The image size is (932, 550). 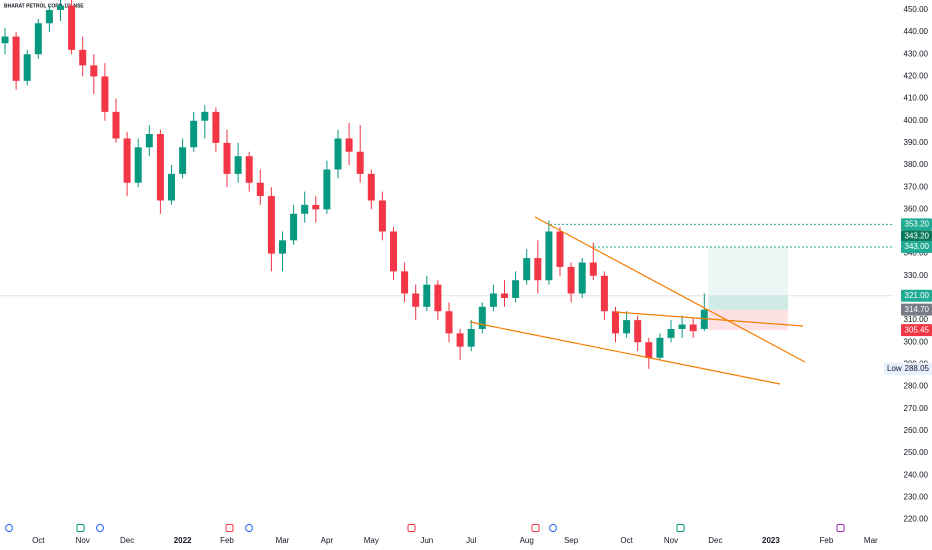 What do you see at coordinates (871, 540) in the screenshot?
I see `x-tick-label: Mar` at bounding box center [871, 540].